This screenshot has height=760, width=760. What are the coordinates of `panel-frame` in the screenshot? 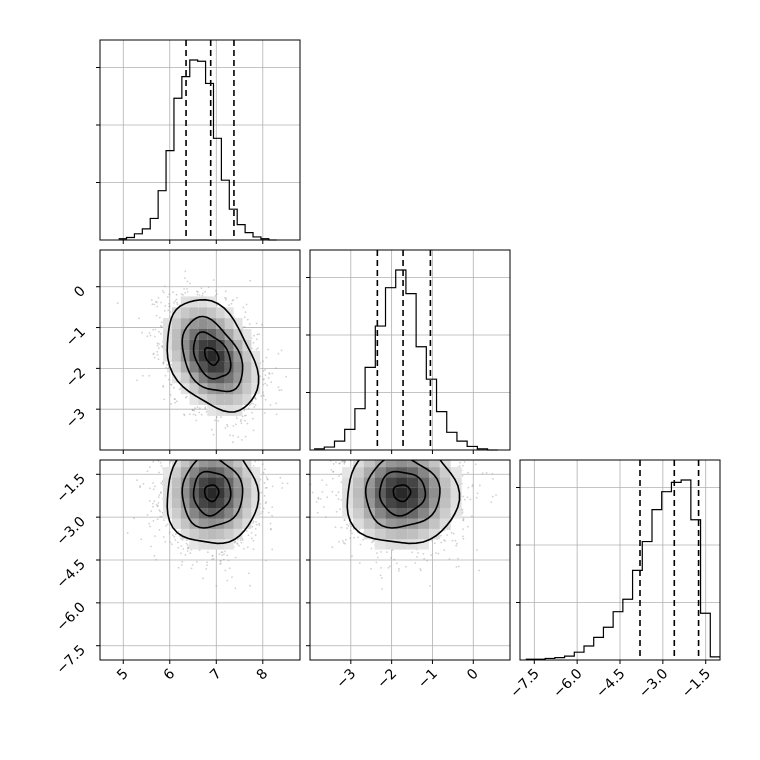 It's located at (410, 350).